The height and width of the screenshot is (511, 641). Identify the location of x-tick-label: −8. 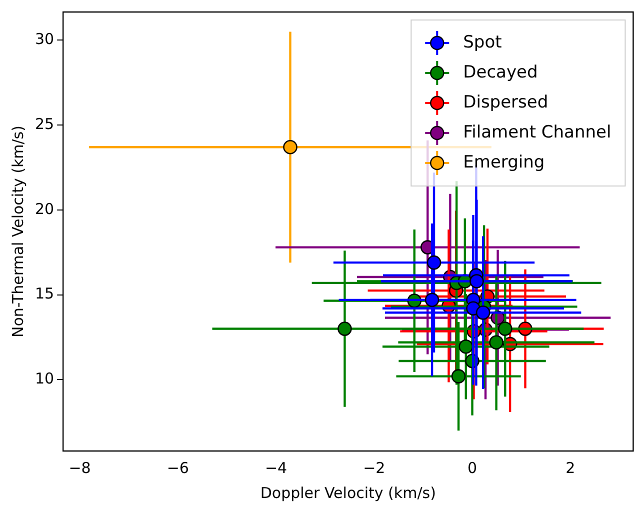
(79, 467).